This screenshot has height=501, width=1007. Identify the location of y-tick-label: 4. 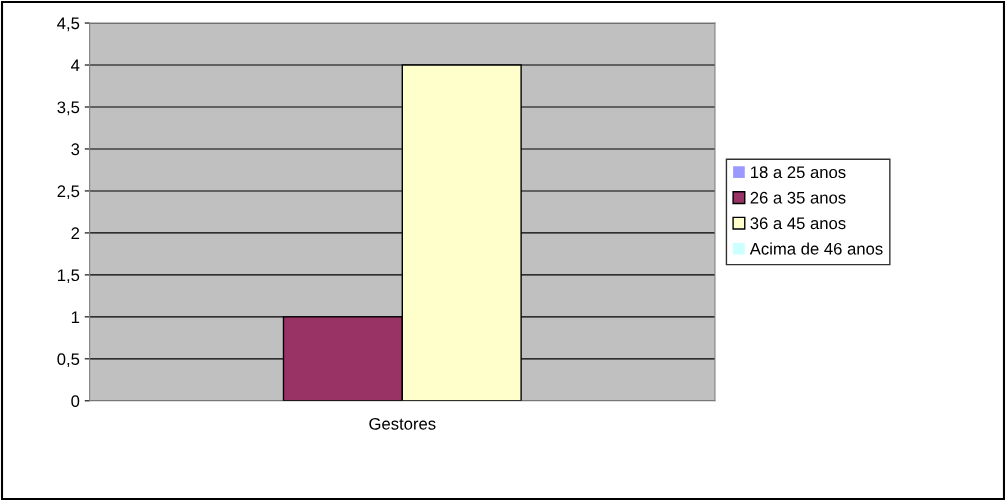
(75, 65).